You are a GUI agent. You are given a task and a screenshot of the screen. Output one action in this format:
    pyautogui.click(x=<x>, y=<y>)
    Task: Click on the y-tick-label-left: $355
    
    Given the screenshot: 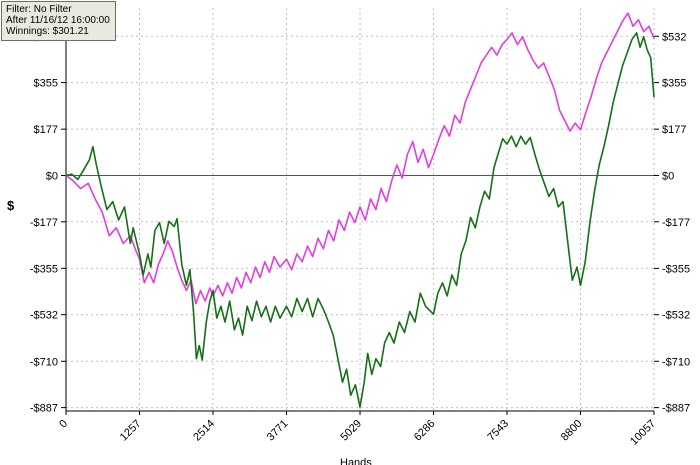 What is the action you would take?
    pyautogui.click(x=46, y=84)
    